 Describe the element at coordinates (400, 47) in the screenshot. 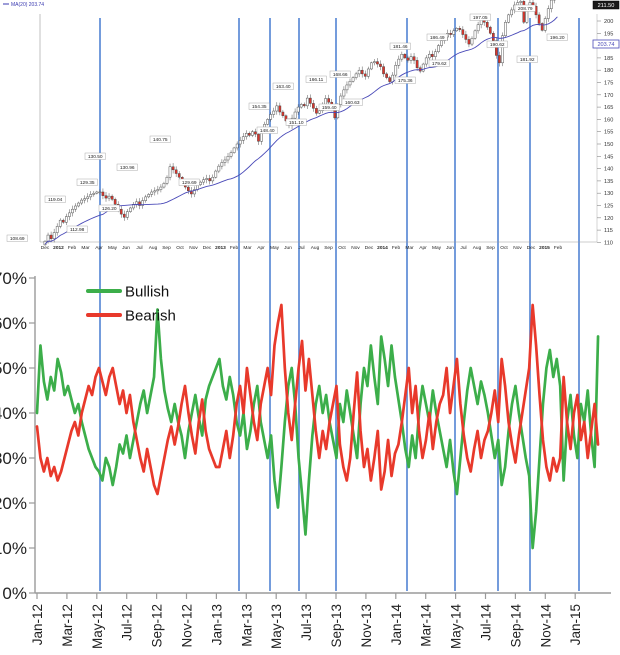

I see `price-callout: 181.46` at that location.